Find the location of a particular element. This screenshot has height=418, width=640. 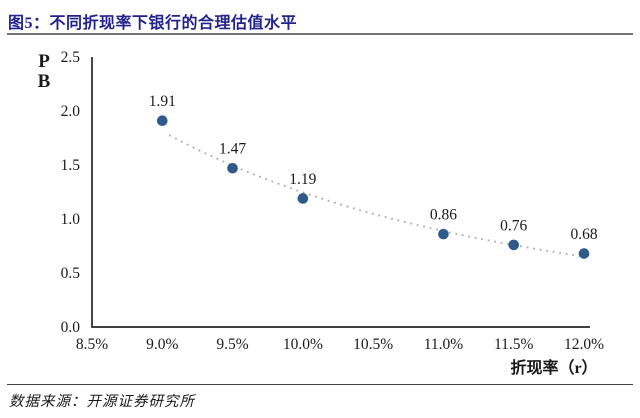

y-axis-title: P is located at coordinates (44, 61).